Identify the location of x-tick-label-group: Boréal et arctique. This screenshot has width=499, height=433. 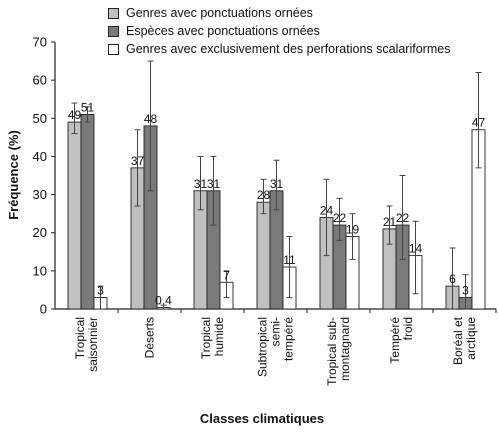
(464, 340).